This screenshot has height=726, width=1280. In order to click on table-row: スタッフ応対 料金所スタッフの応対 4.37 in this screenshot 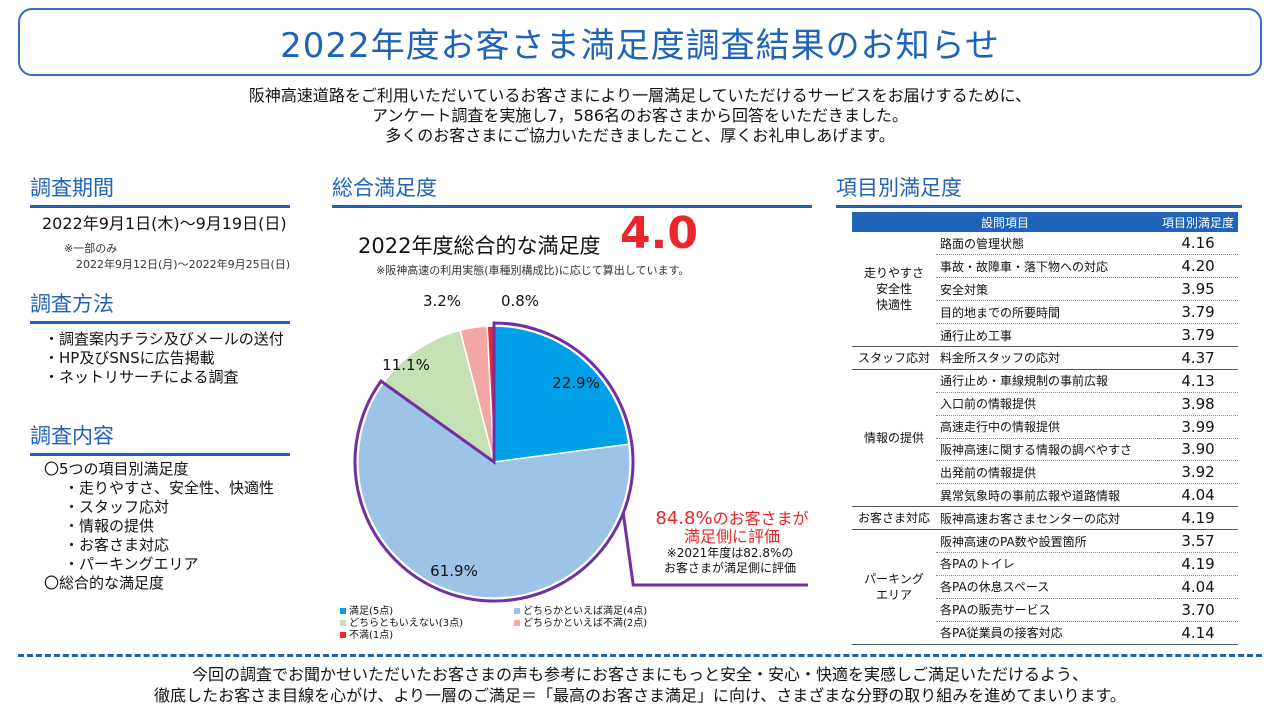, I will do `click(1045, 358)`.